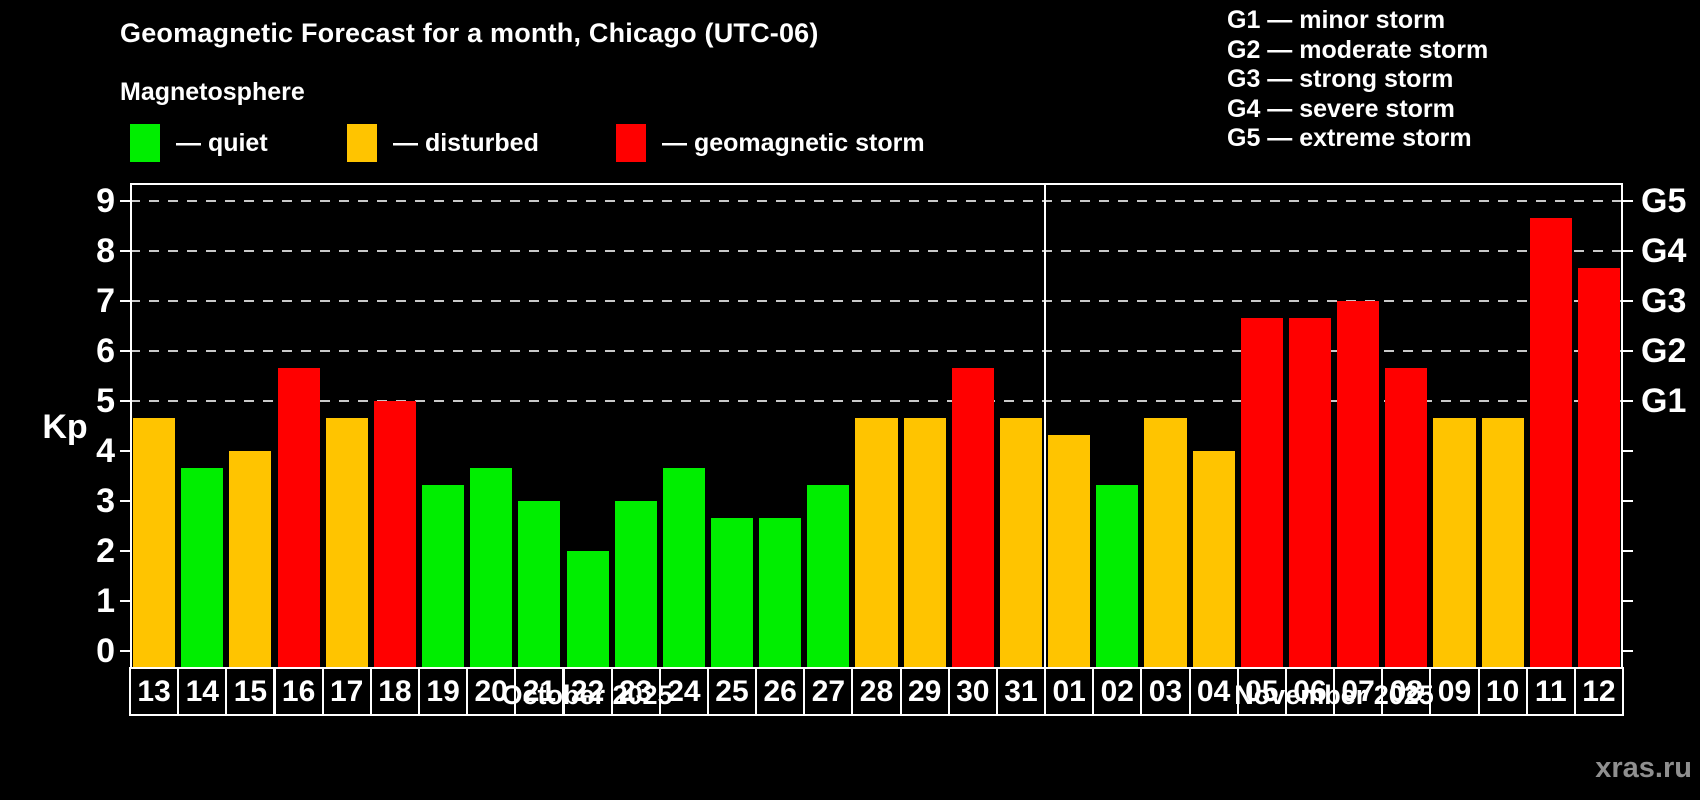 Image resolution: width=1700 pixels, height=800 pixels. I want to click on day-label-06: 06, so click(1310, 691).